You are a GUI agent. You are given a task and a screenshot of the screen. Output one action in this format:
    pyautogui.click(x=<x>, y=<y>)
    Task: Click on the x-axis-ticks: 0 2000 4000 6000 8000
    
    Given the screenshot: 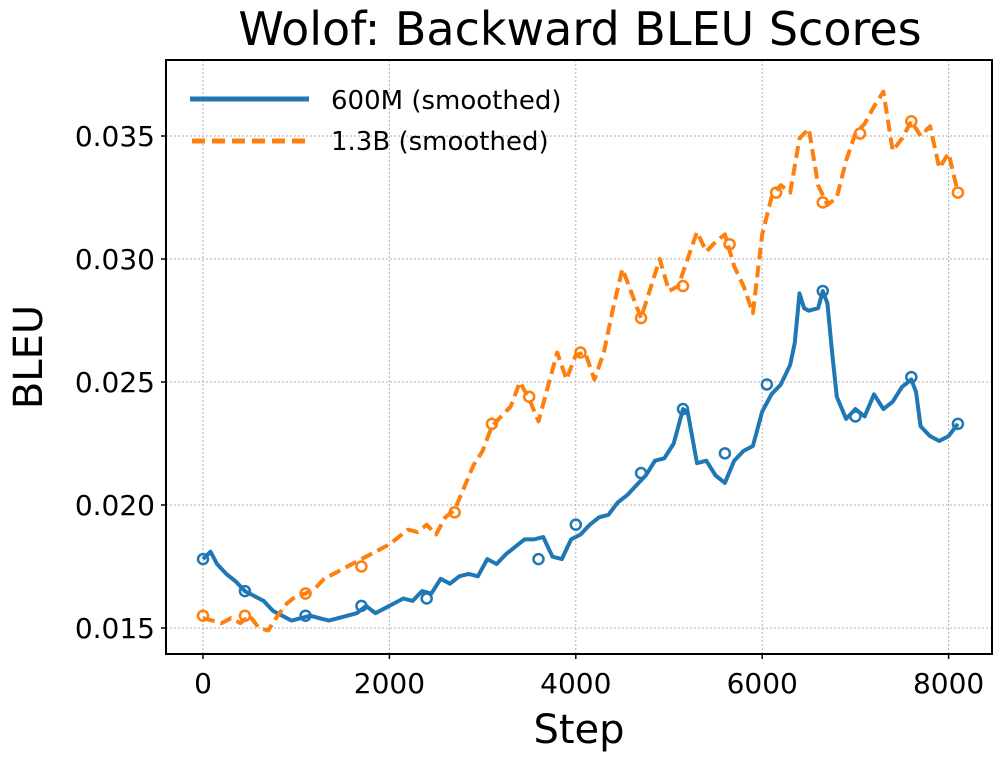 What is the action you would take?
    pyautogui.click(x=589, y=677)
    